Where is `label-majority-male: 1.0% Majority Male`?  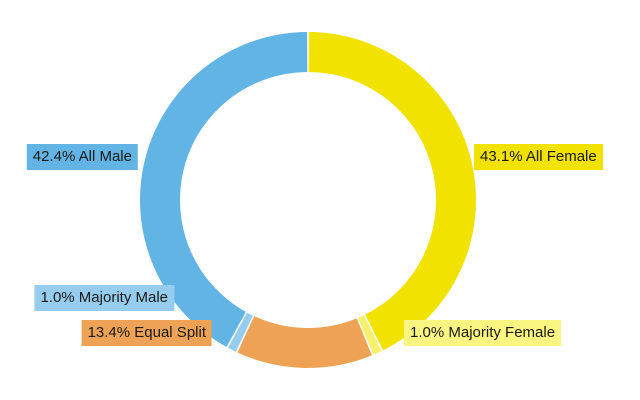
label-majority-male: 1.0% Majority Male is located at coordinates (104, 298).